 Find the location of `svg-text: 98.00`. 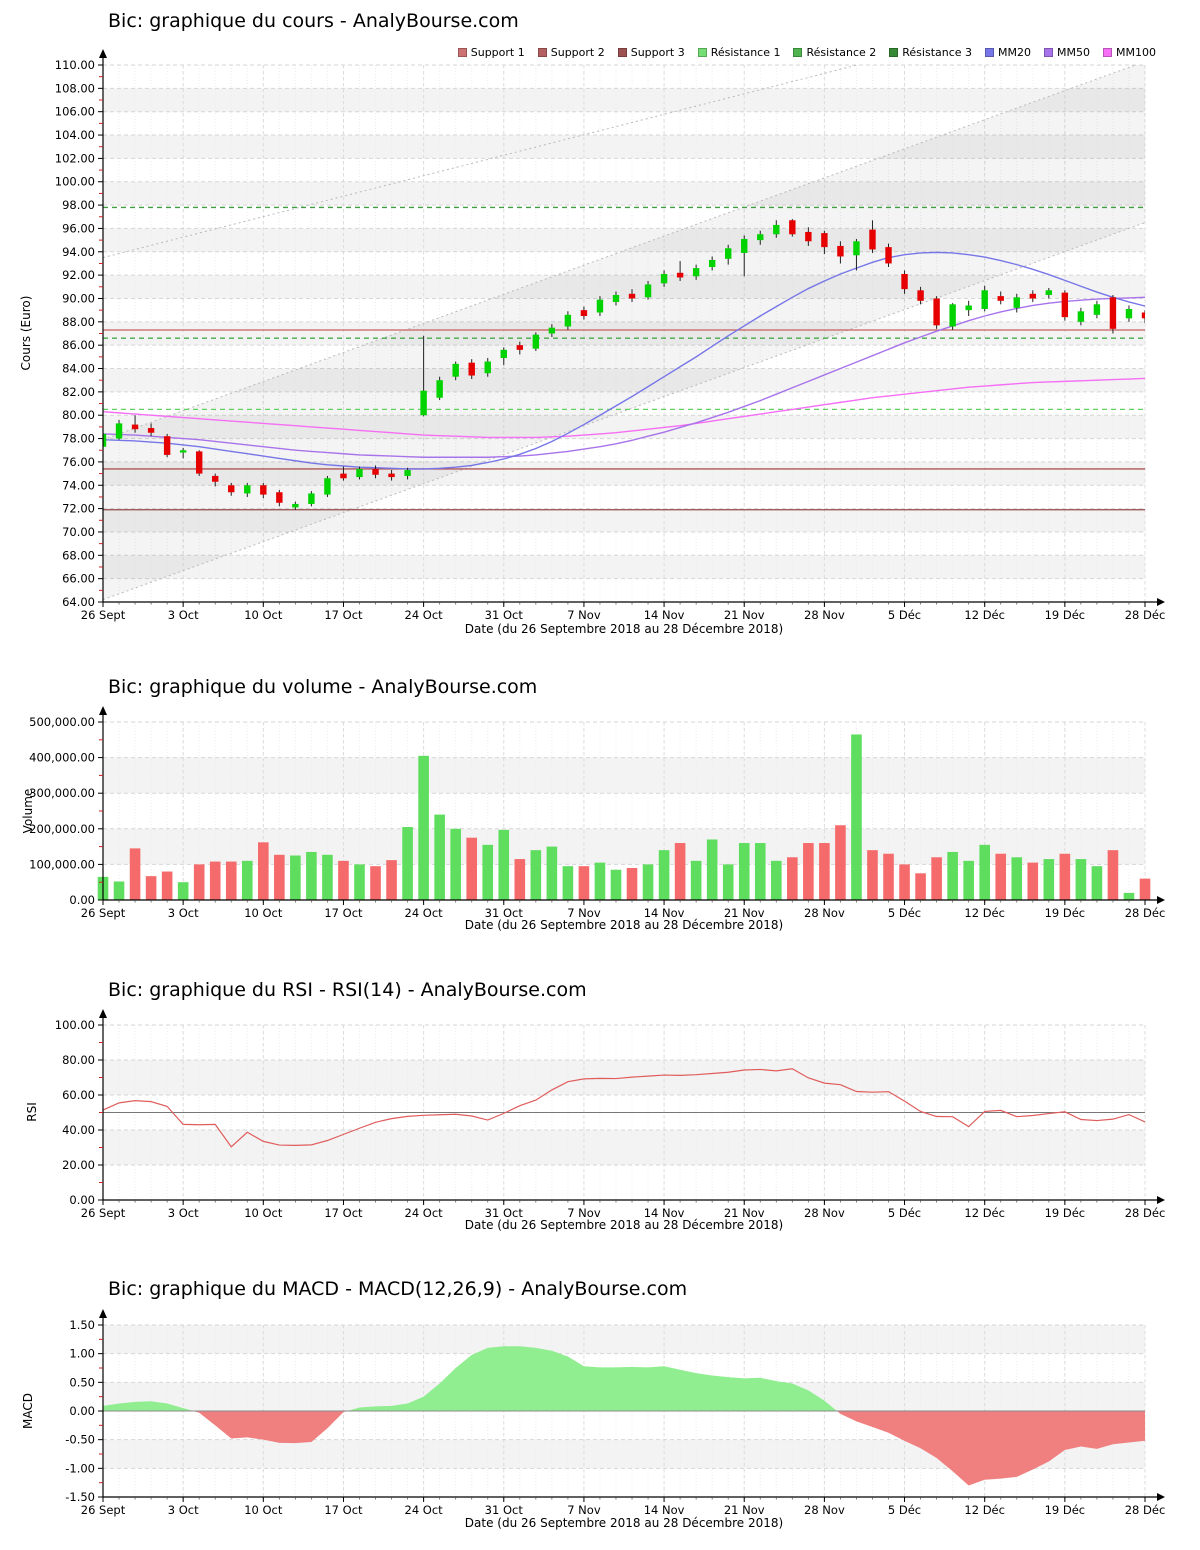

svg-text: 98.00 is located at coordinates (78, 205).